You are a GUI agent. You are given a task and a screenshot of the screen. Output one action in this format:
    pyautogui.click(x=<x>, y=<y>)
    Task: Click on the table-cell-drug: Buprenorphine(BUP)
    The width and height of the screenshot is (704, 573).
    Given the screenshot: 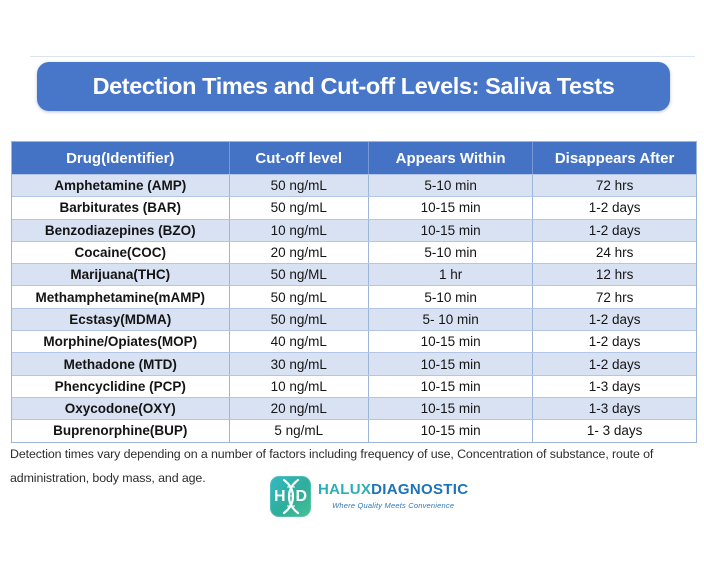 What is the action you would take?
    pyautogui.click(x=121, y=431)
    